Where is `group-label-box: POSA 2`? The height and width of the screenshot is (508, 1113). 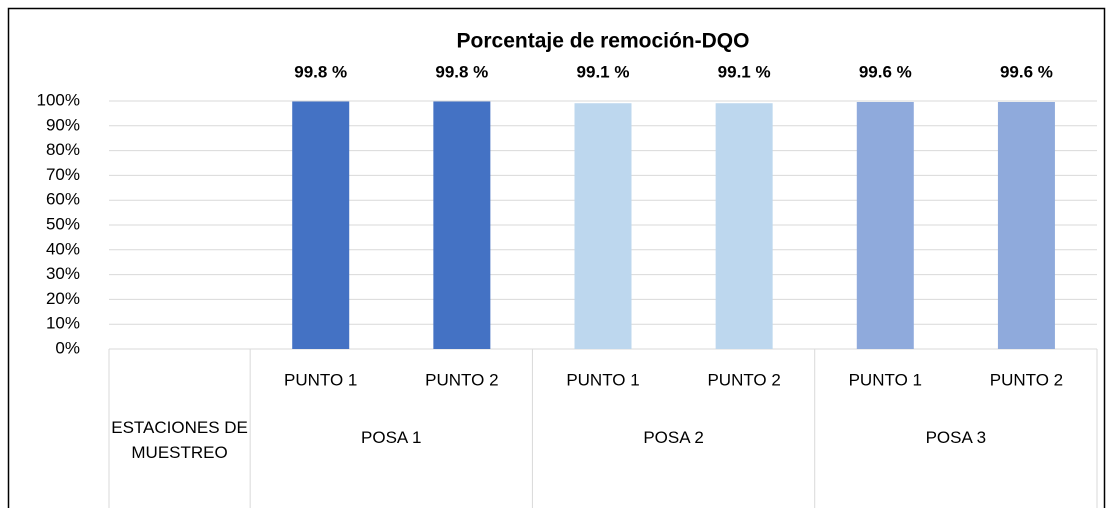
group-label-box: POSA 2 is located at coordinates (673, 437).